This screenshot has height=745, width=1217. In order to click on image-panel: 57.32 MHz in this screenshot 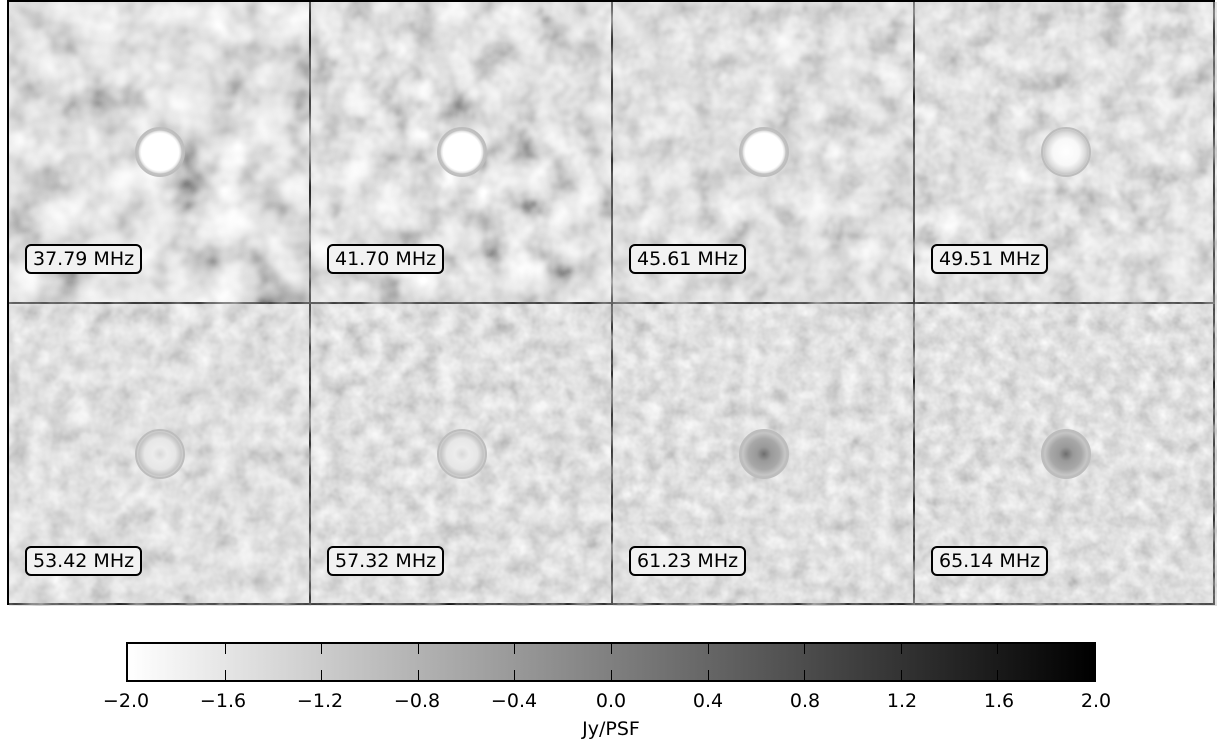, I will do `click(462, 455)`.